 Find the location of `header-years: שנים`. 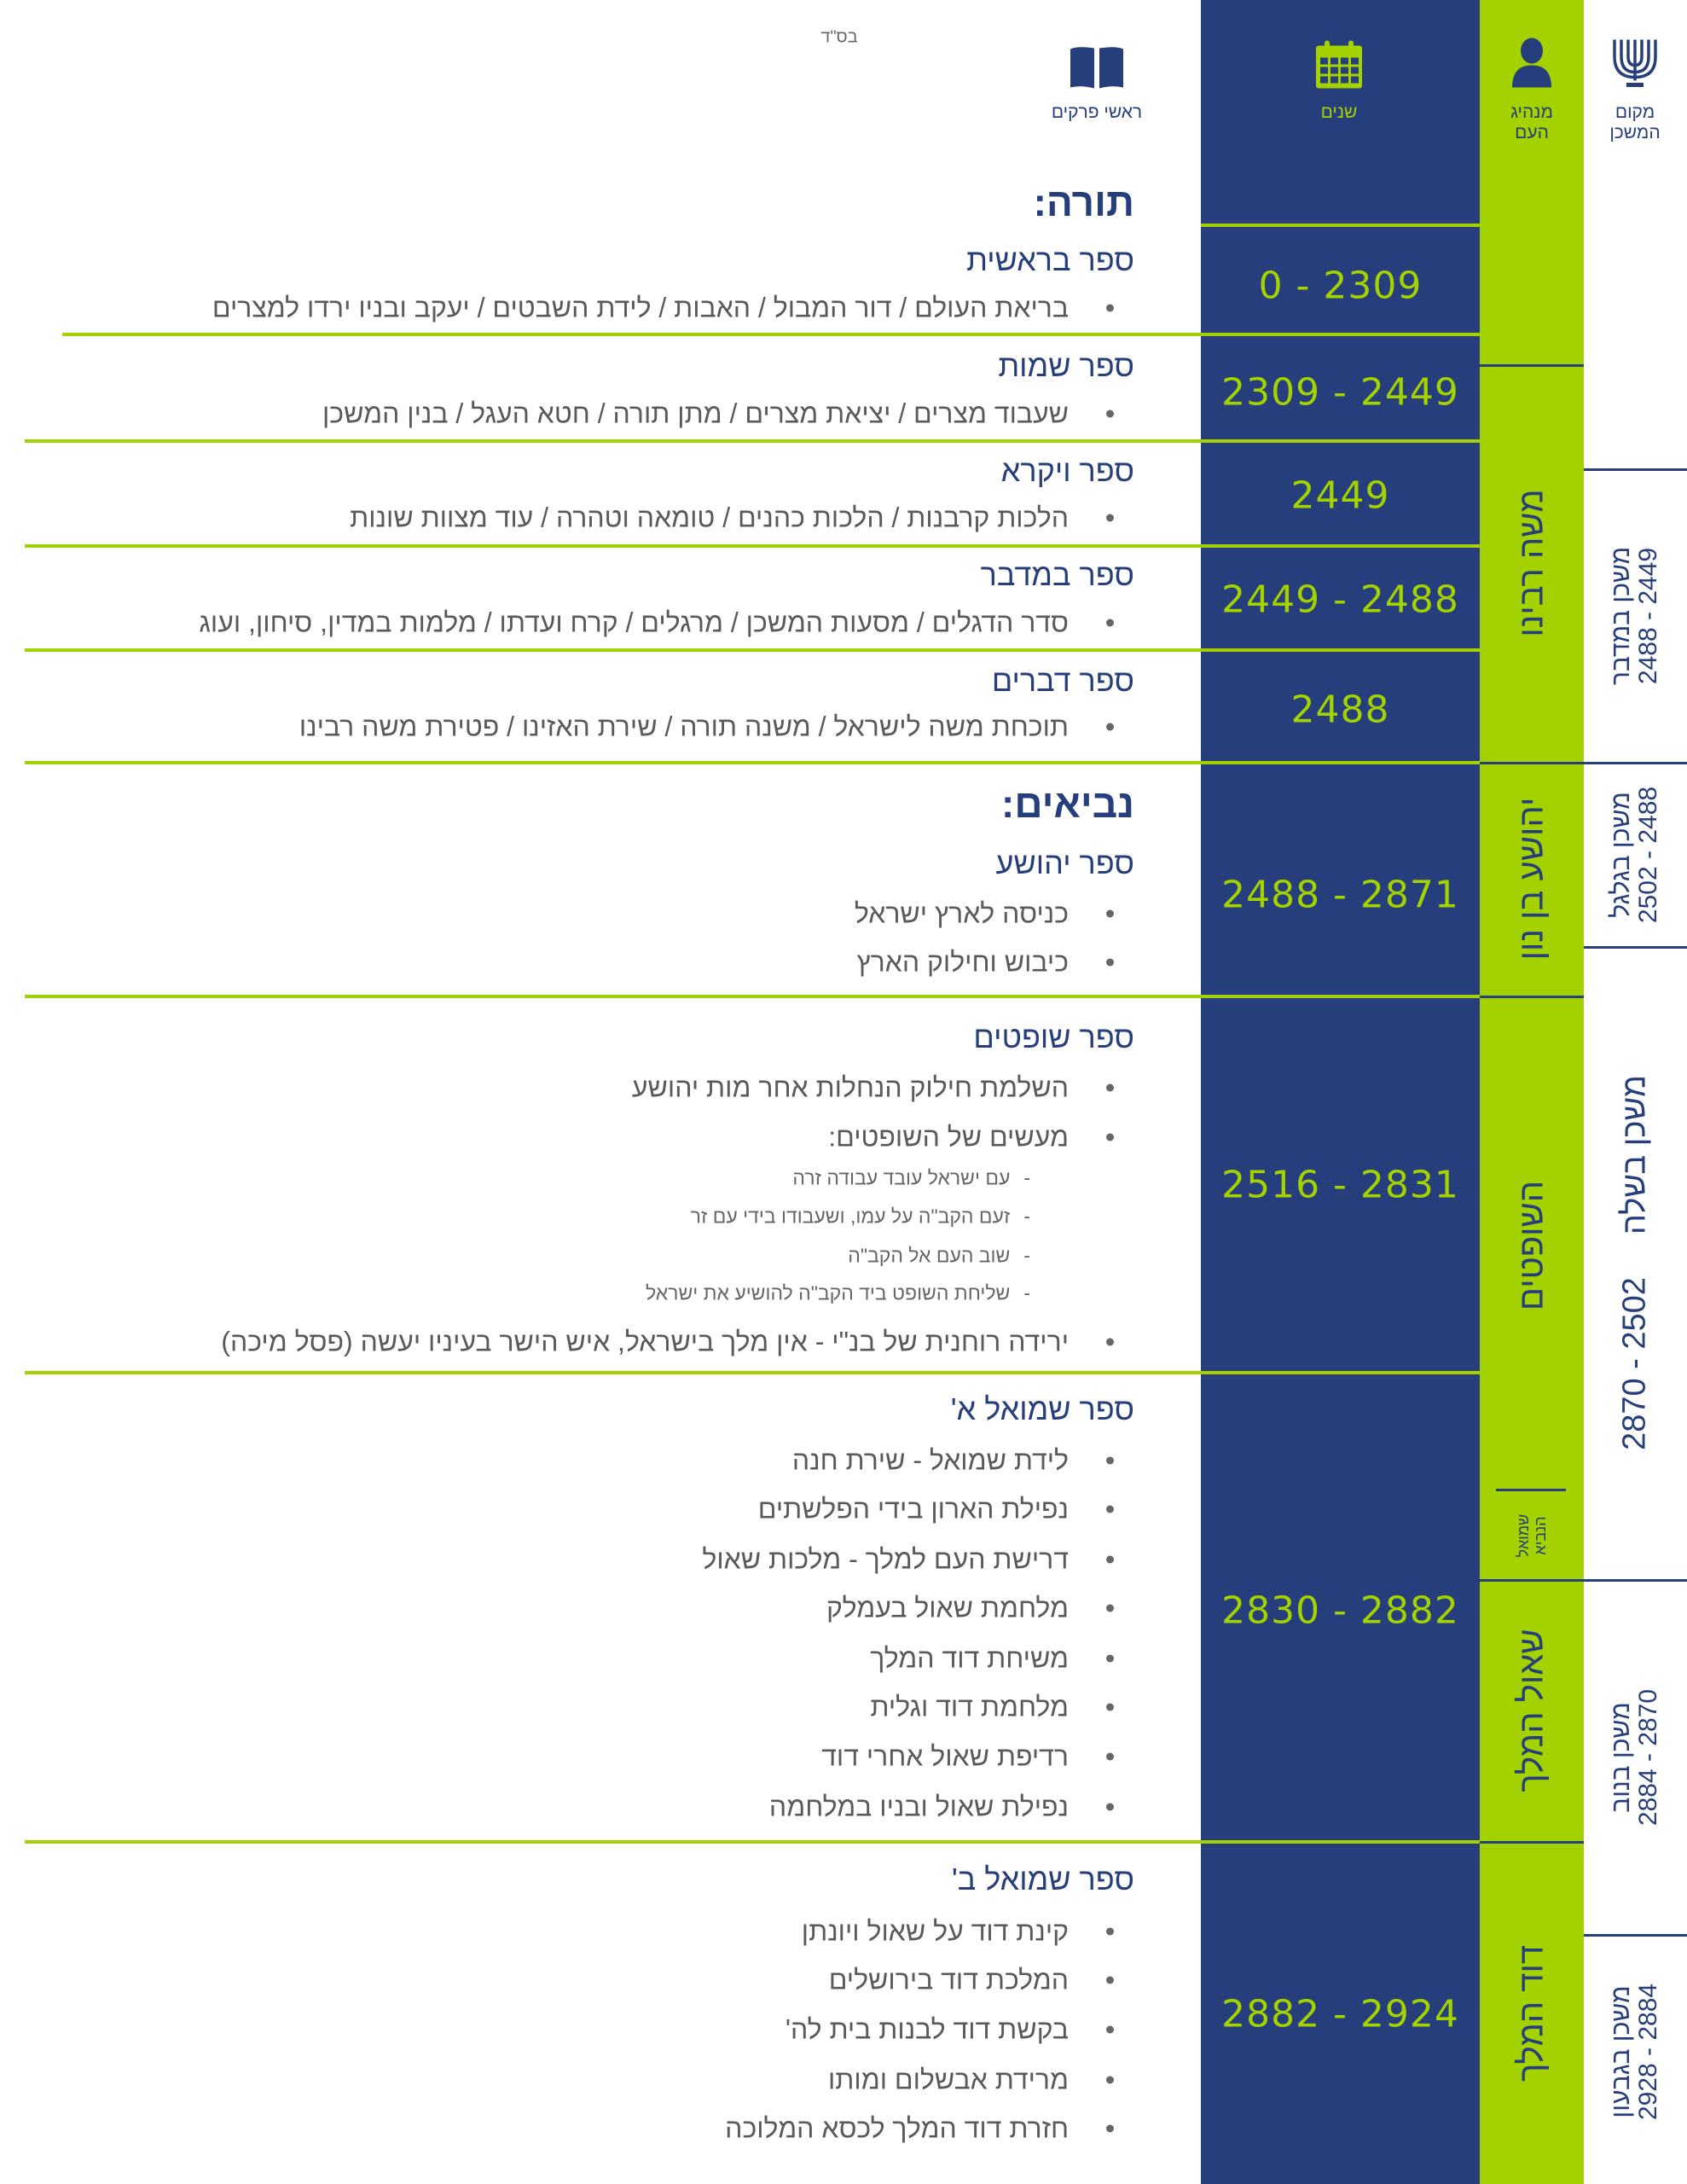

header-years: שנים is located at coordinates (1339, 112).